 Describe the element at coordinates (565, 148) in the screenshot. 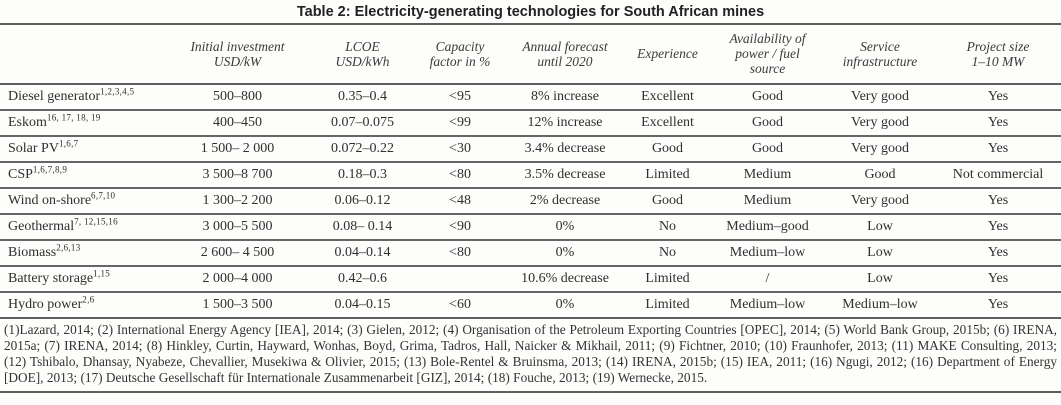

I see `table-cell: 3.4% decrease` at that location.